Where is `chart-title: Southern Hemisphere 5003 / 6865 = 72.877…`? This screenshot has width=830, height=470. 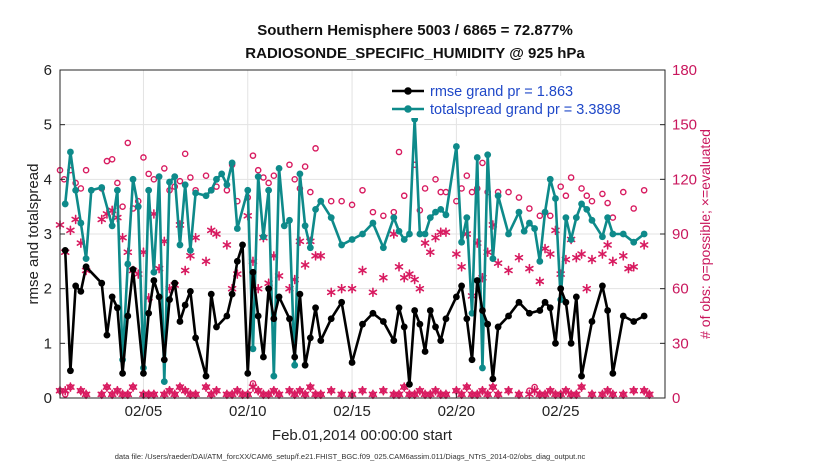
chart-title: Southern Hemisphere 5003 / 6865 = 72.877… is located at coordinates (415, 30).